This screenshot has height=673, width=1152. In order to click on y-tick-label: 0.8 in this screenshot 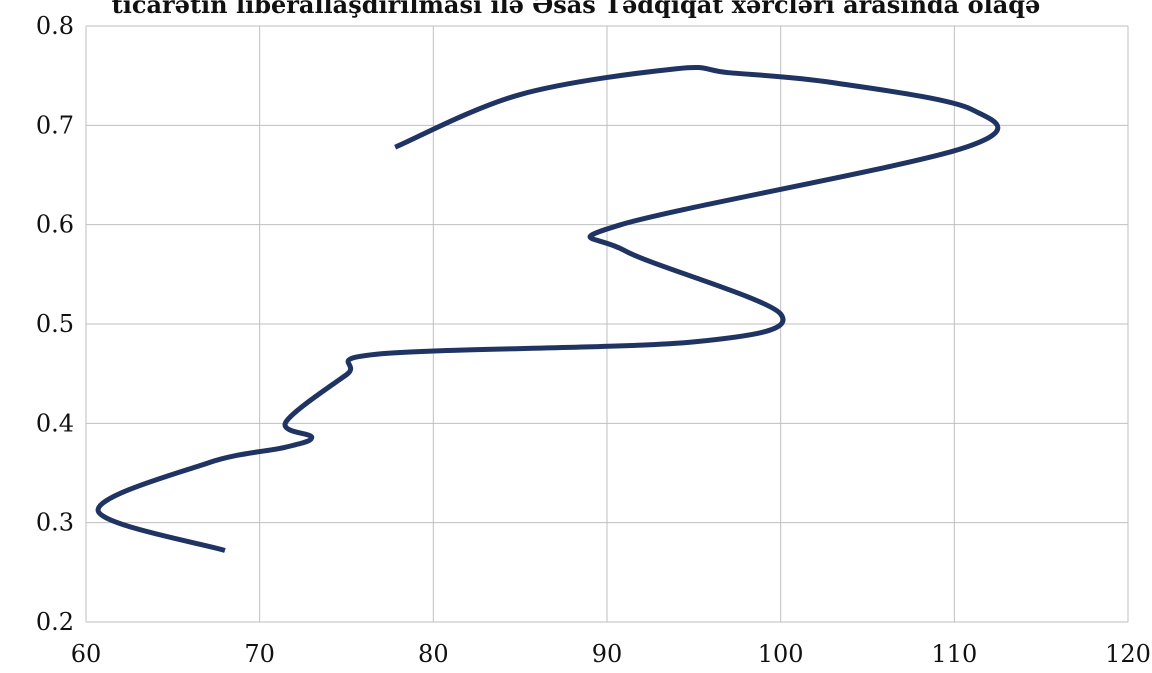, I will do `click(55, 26)`.